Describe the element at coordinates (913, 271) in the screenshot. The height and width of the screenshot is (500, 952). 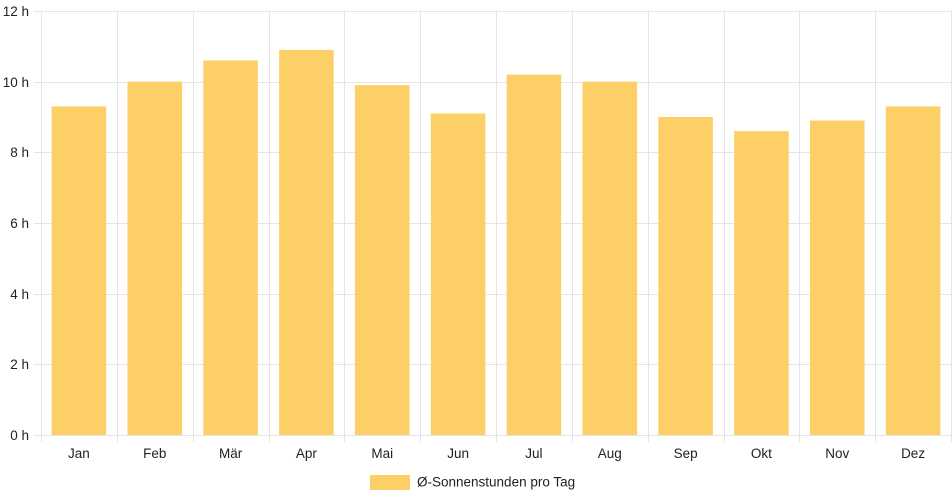
I see `bar-dez` at that location.